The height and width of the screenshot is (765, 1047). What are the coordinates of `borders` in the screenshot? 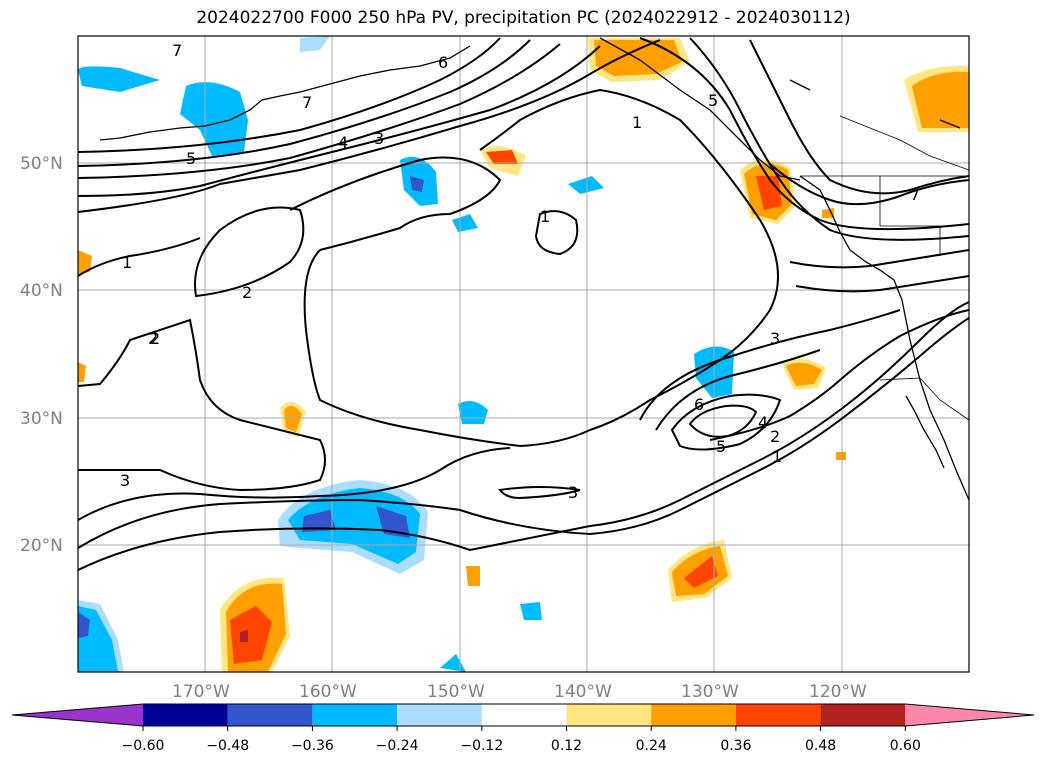 It's located at (884, 268).